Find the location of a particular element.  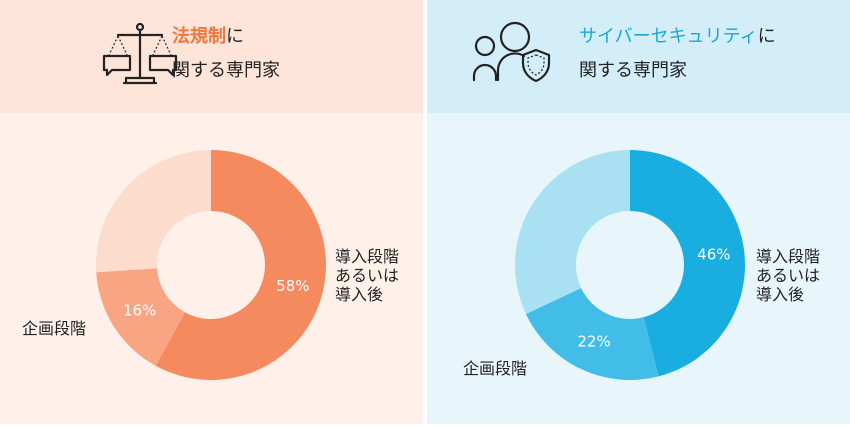

data-label-2: 16% is located at coordinates (139, 310).